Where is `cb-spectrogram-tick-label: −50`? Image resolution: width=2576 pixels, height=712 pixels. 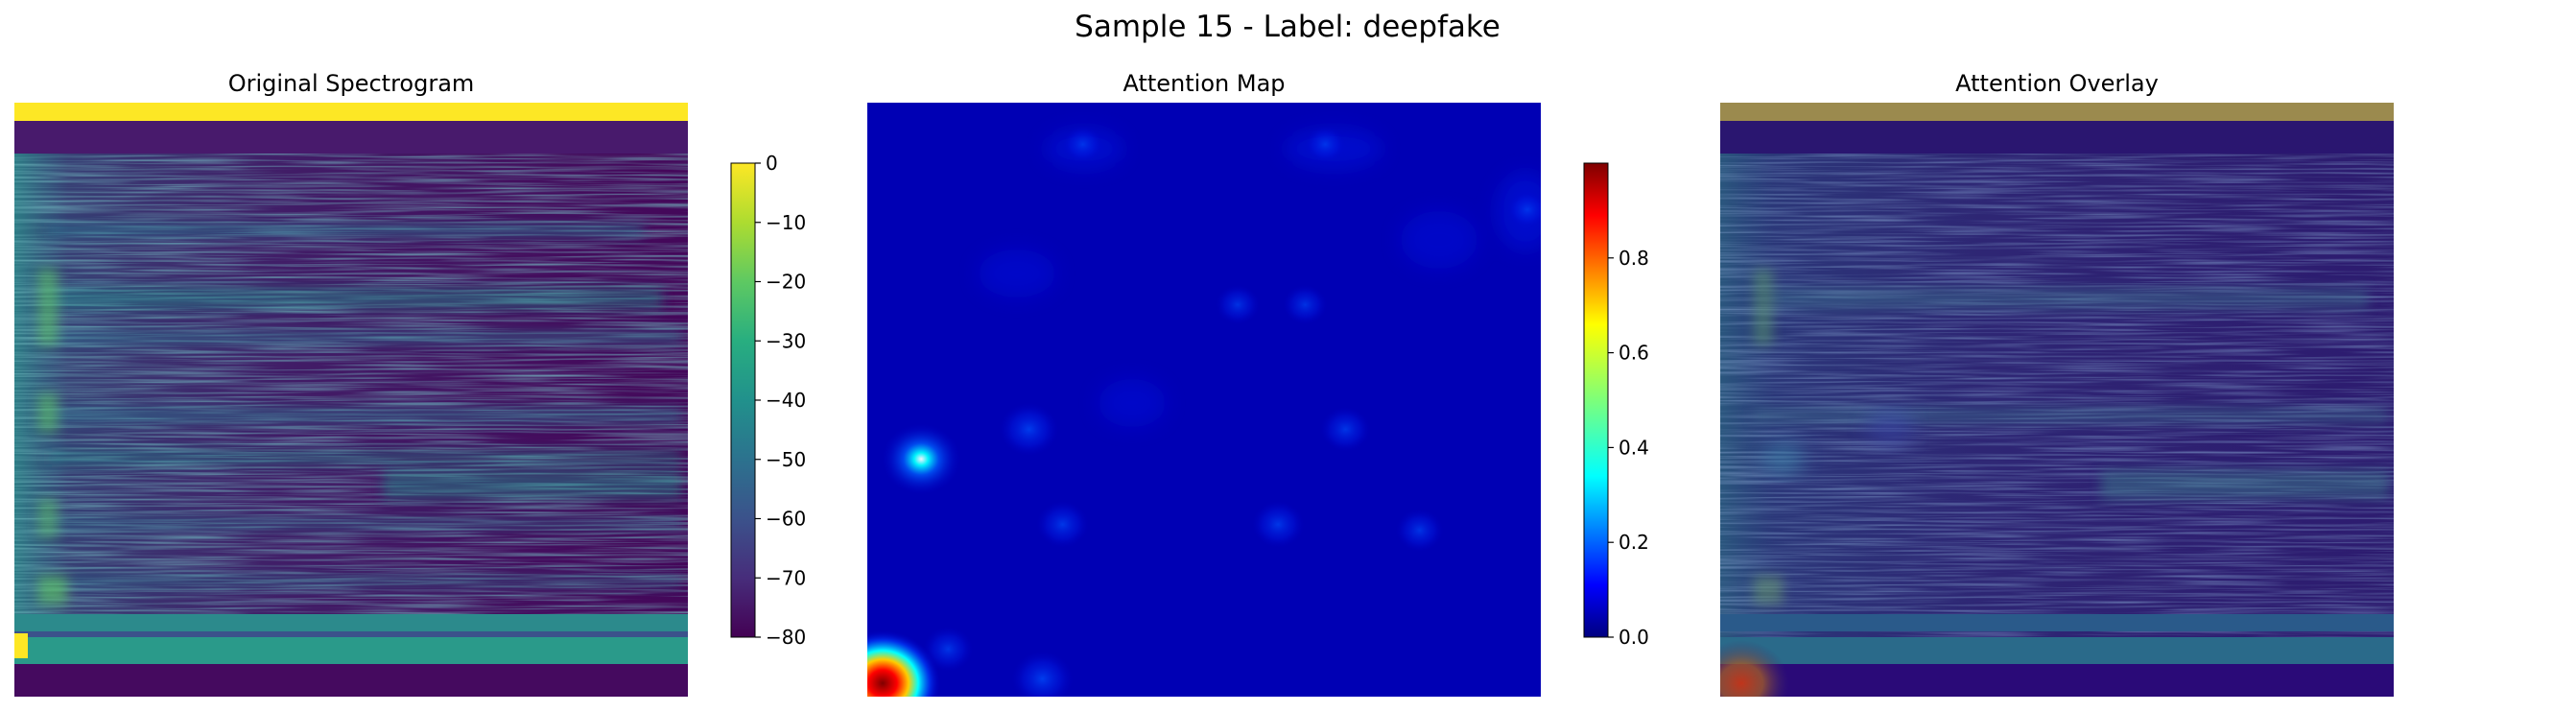
cb-spectrogram-tick-label: −50 is located at coordinates (786, 459).